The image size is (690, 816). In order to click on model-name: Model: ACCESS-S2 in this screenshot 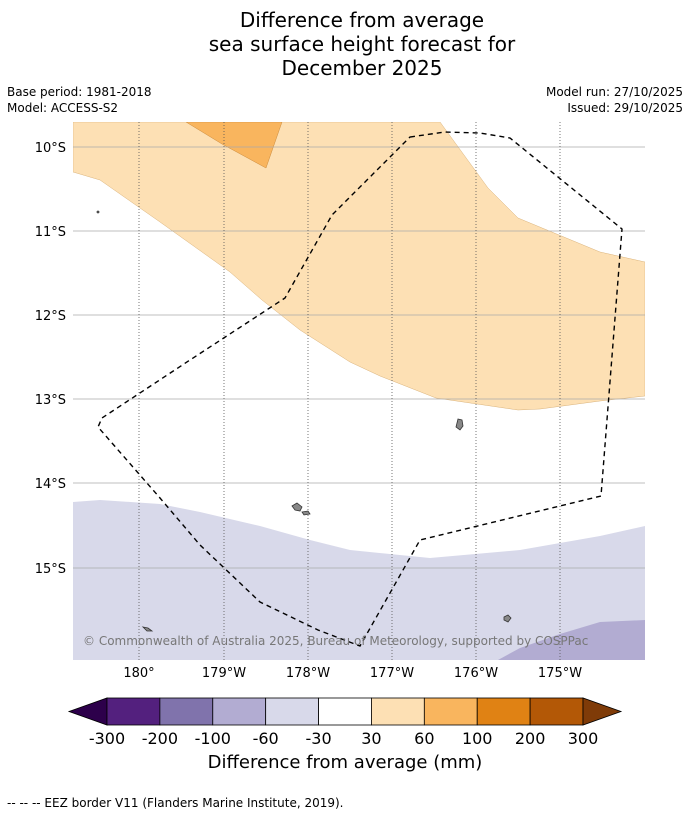, I will do `click(63, 108)`.